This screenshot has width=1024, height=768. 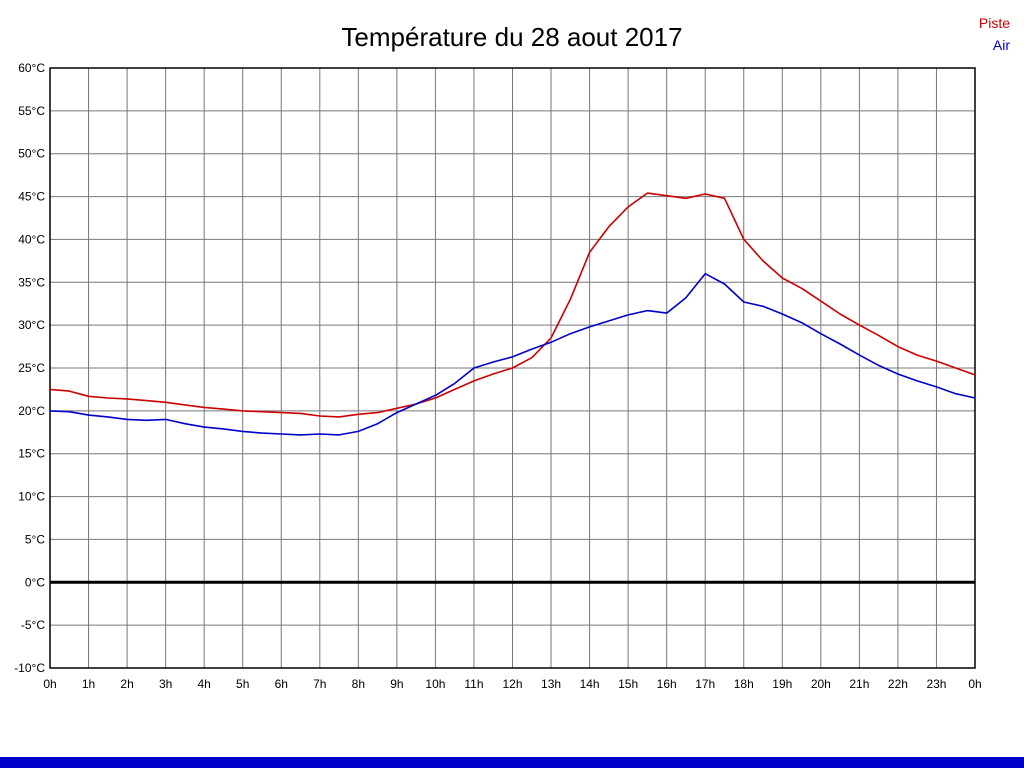 What do you see at coordinates (396, 684) in the screenshot?
I see `svg-text: 9h` at bounding box center [396, 684].